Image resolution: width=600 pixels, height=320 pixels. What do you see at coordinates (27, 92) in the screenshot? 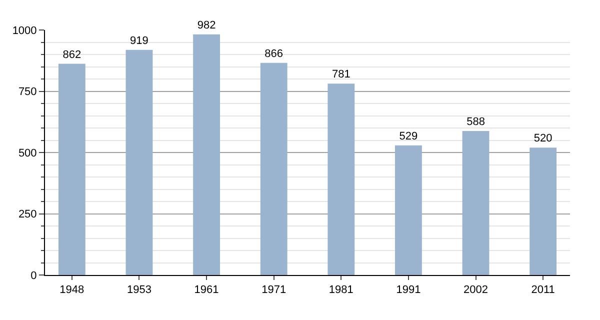
I see `y-tick-label: 750` at bounding box center [27, 92].